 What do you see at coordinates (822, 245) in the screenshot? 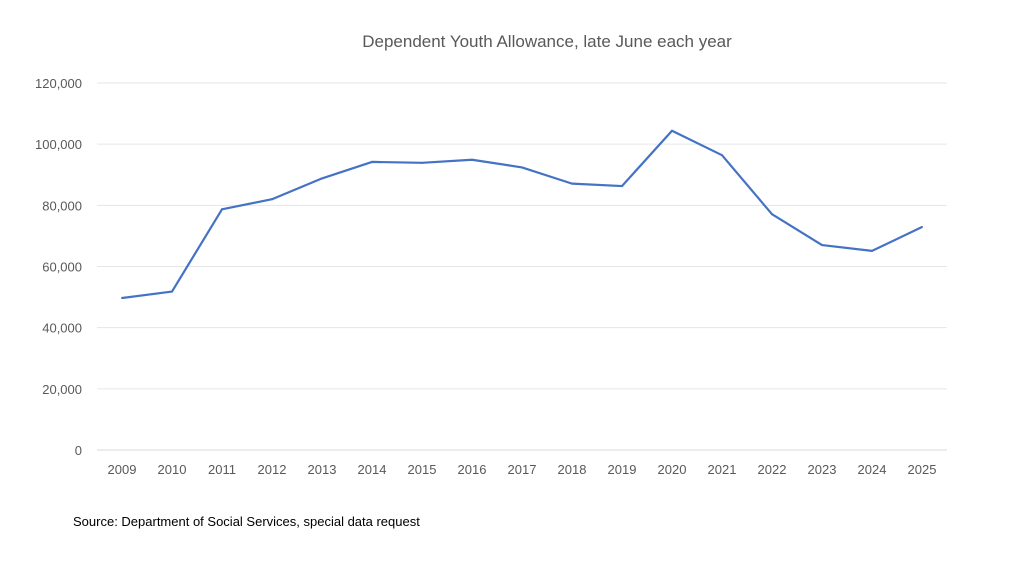
I see `data-point-2023` at bounding box center [822, 245].